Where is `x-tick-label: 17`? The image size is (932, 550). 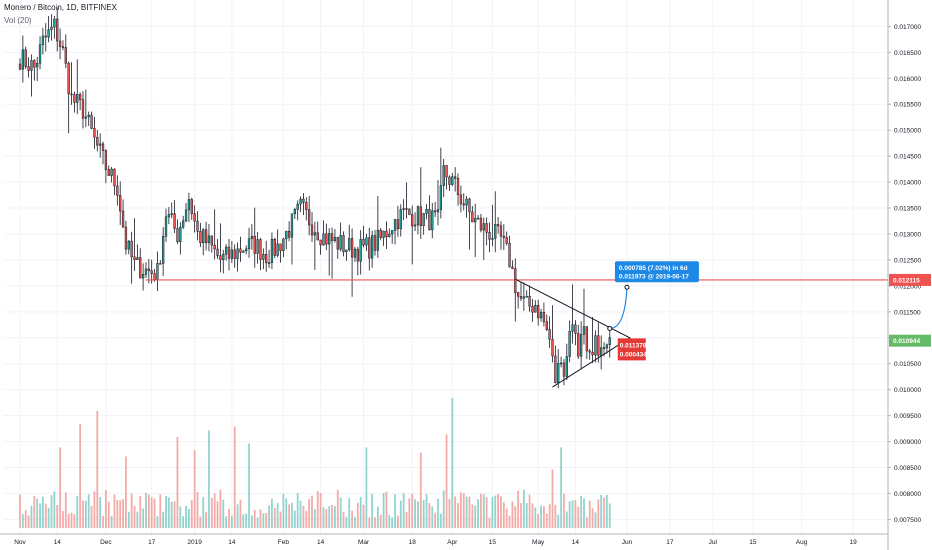 x-tick-label: 17 is located at coordinates (152, 542).